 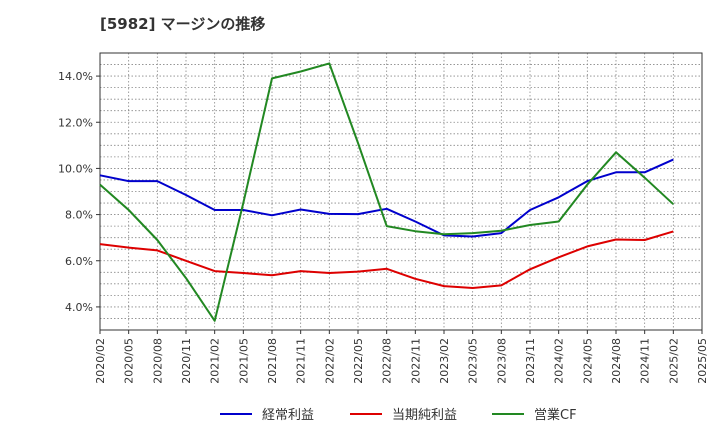 I want to click on x-tick-label: 2022/11, so click(x=415, y=361).